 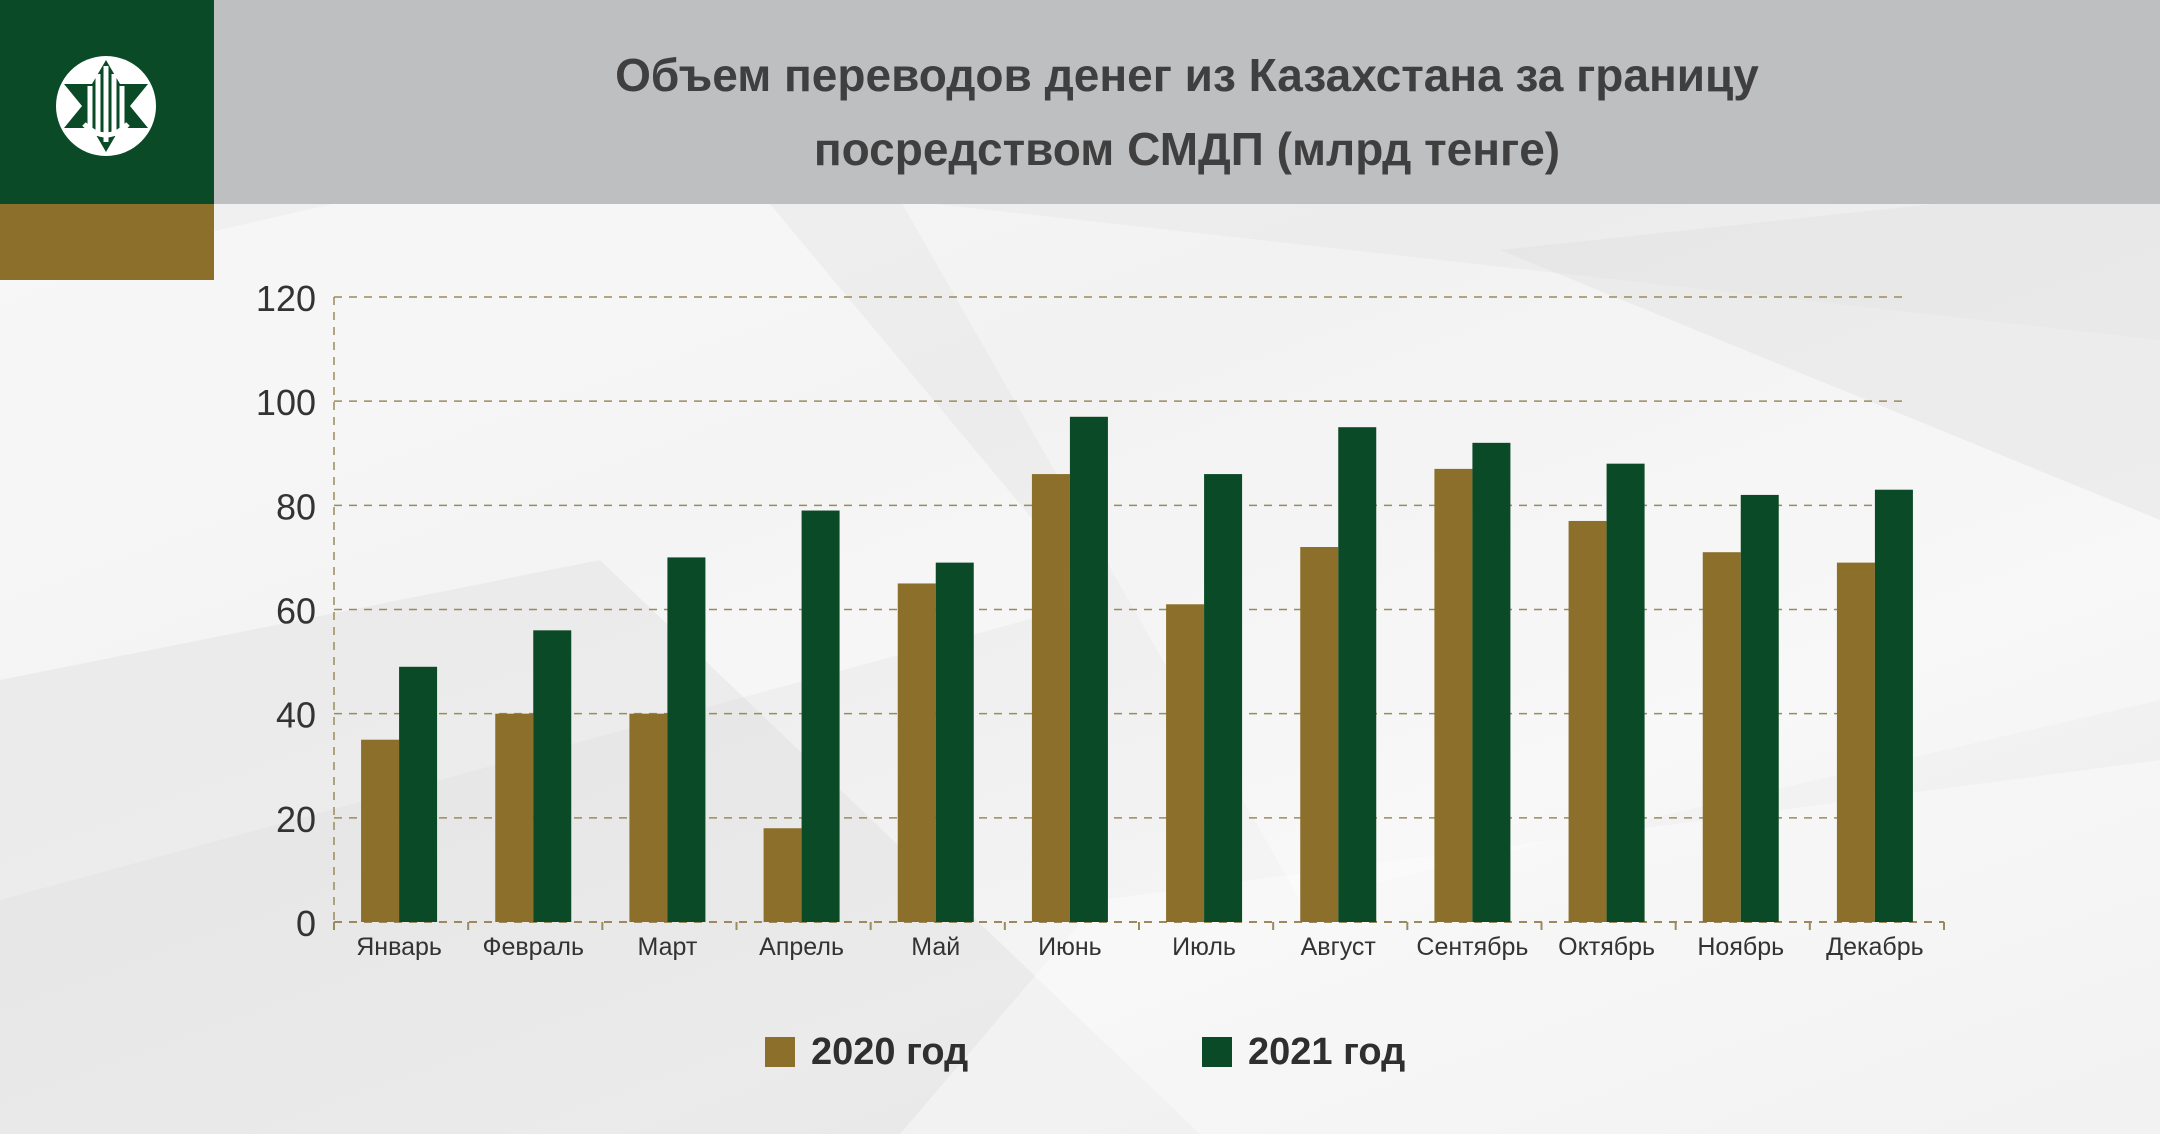 I want to click on x-tick-label: Август, so click(x=1339, y=947).